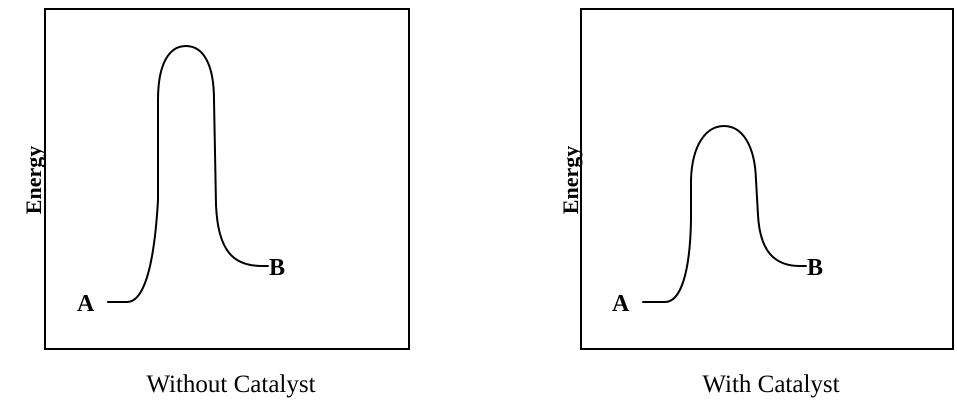 The image size is (957, 404). Describe the element at coordinates (770, 384) in the screenshot. I see `panel-caption: With Catalyst` at that location.